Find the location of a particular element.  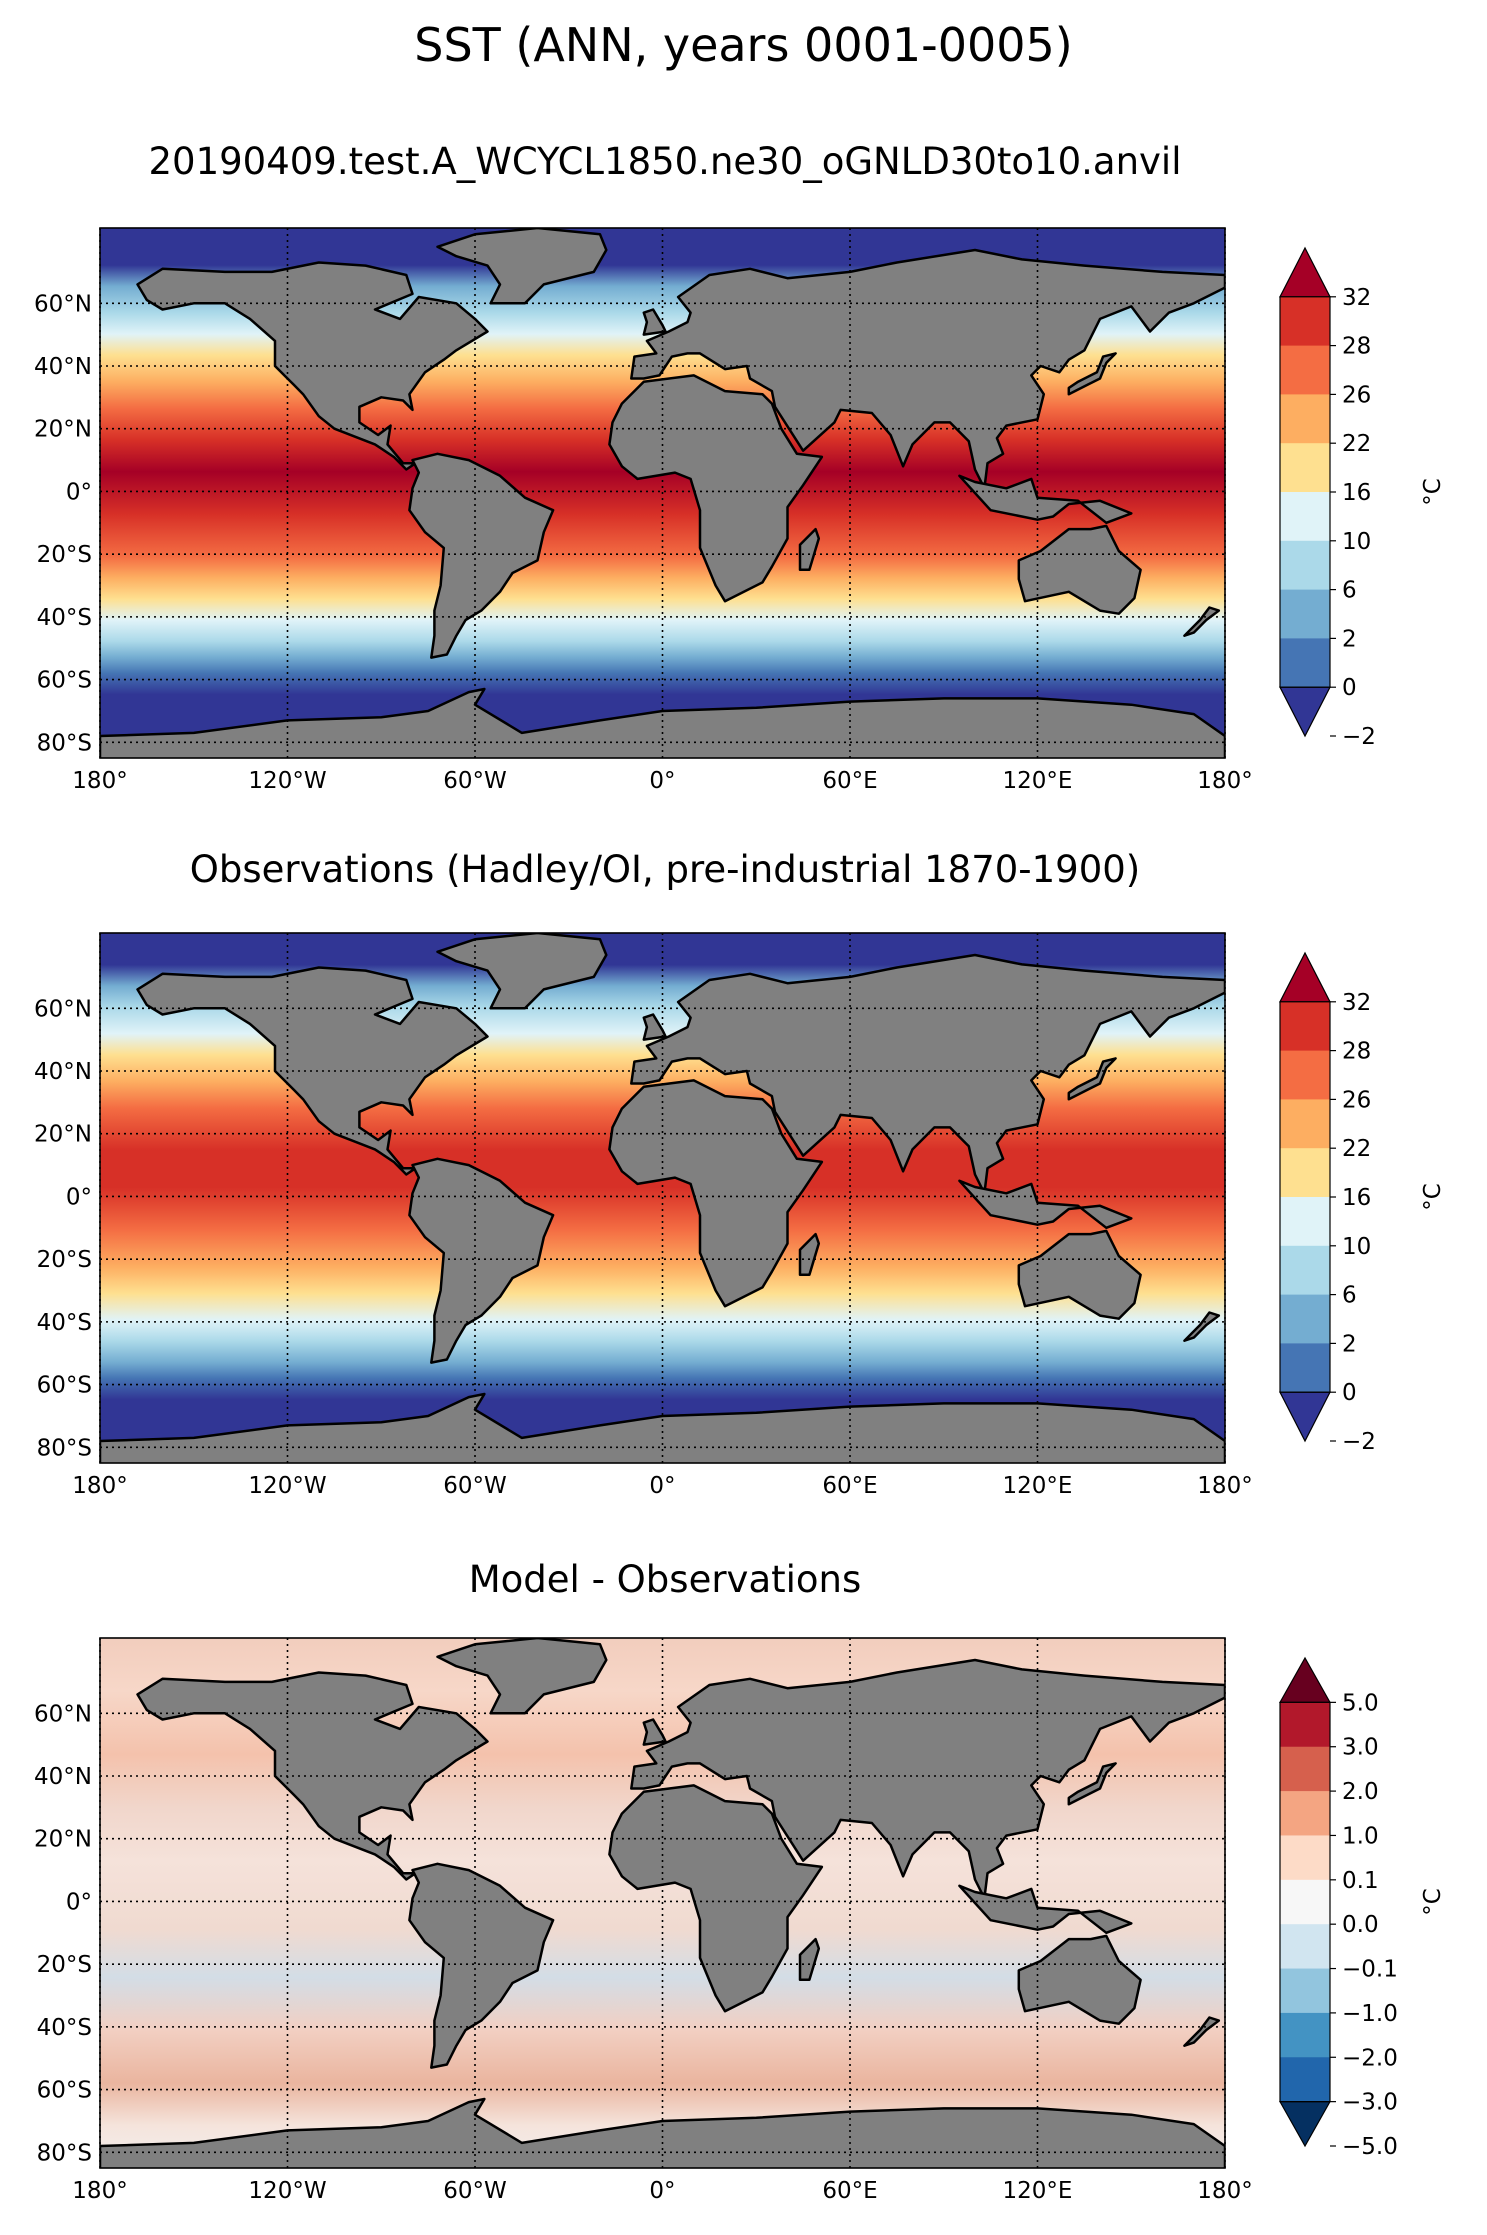

colorbar-tick-label: 3.0 is located at coordinates (1360, 1748).